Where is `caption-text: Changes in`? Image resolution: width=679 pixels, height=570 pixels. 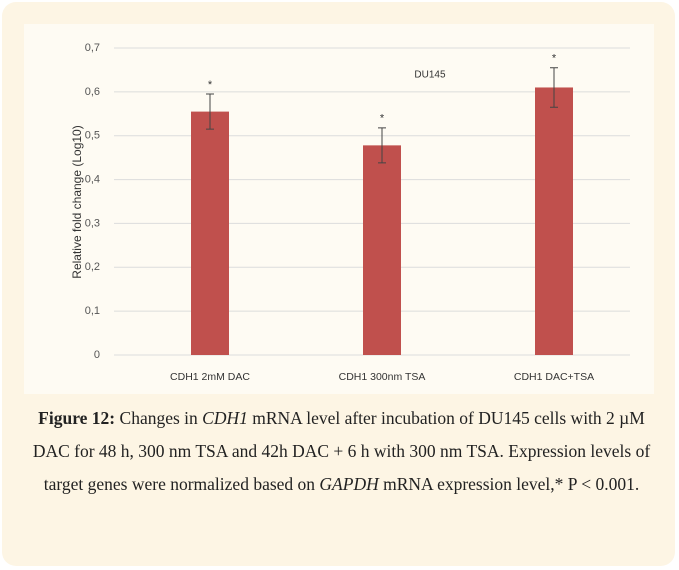
caption-text: Changes in is located at coordinates (159, 418).